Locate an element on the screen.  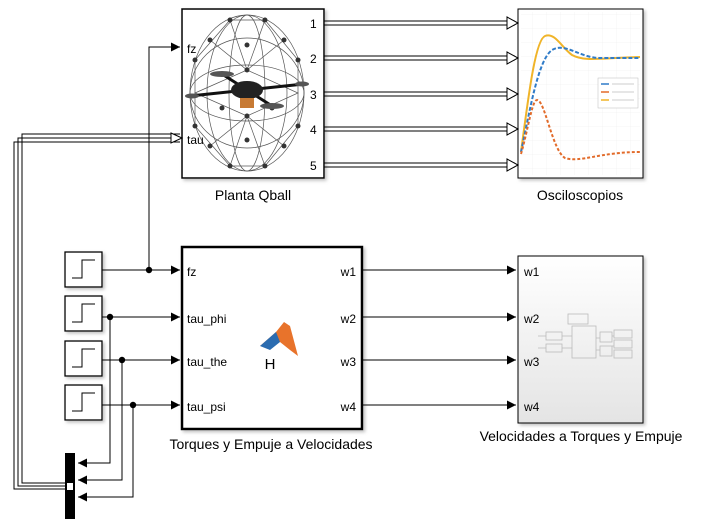
qball-output-4: 4 is located at coordinates (313, 130).